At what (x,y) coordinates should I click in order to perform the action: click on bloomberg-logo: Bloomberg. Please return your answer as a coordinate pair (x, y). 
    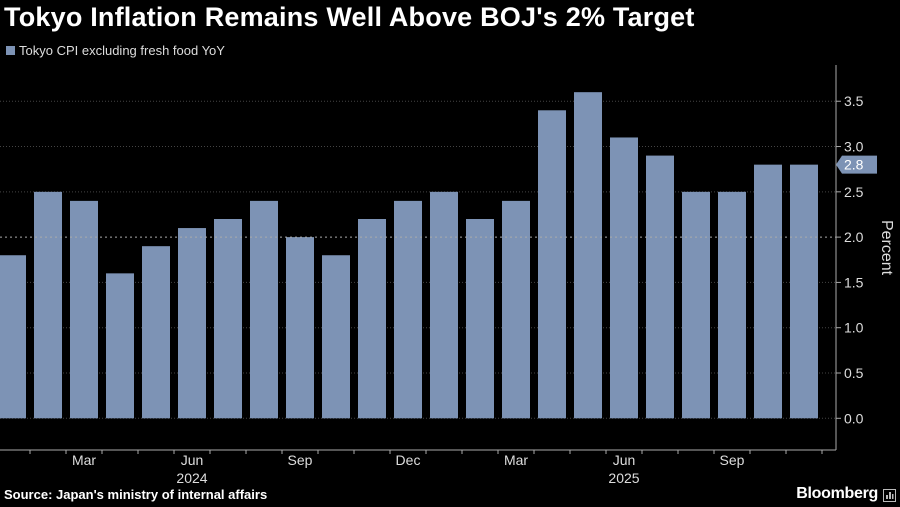
    Looking at the image, I should click on (837, 493).